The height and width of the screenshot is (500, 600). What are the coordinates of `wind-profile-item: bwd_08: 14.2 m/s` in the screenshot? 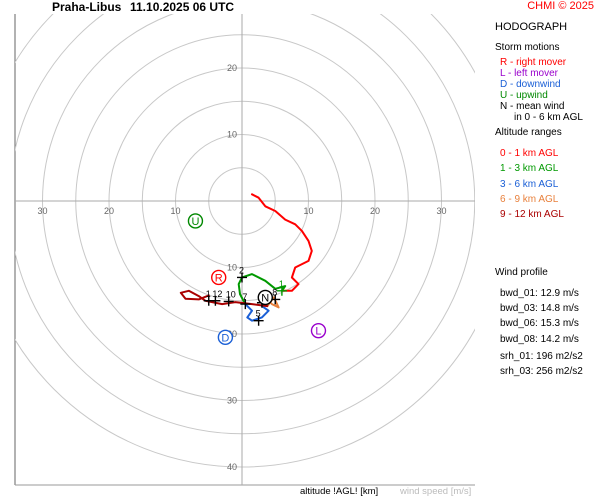 It's located at (539, 339).